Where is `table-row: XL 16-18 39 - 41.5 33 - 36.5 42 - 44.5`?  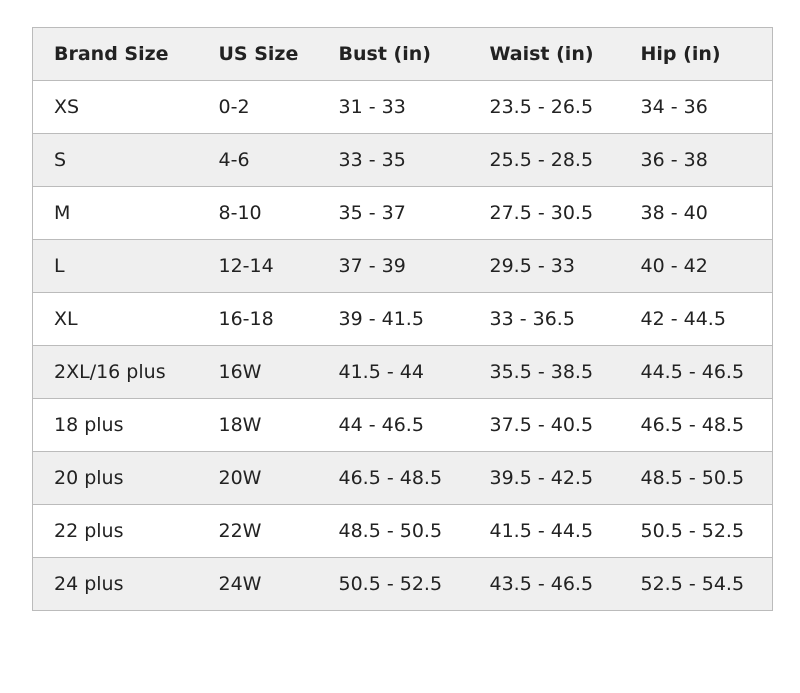 table-row: XL 16-18 39 - 41.5 33 - 36.5 42 - 44.5 is located at coordinates (402, 319).